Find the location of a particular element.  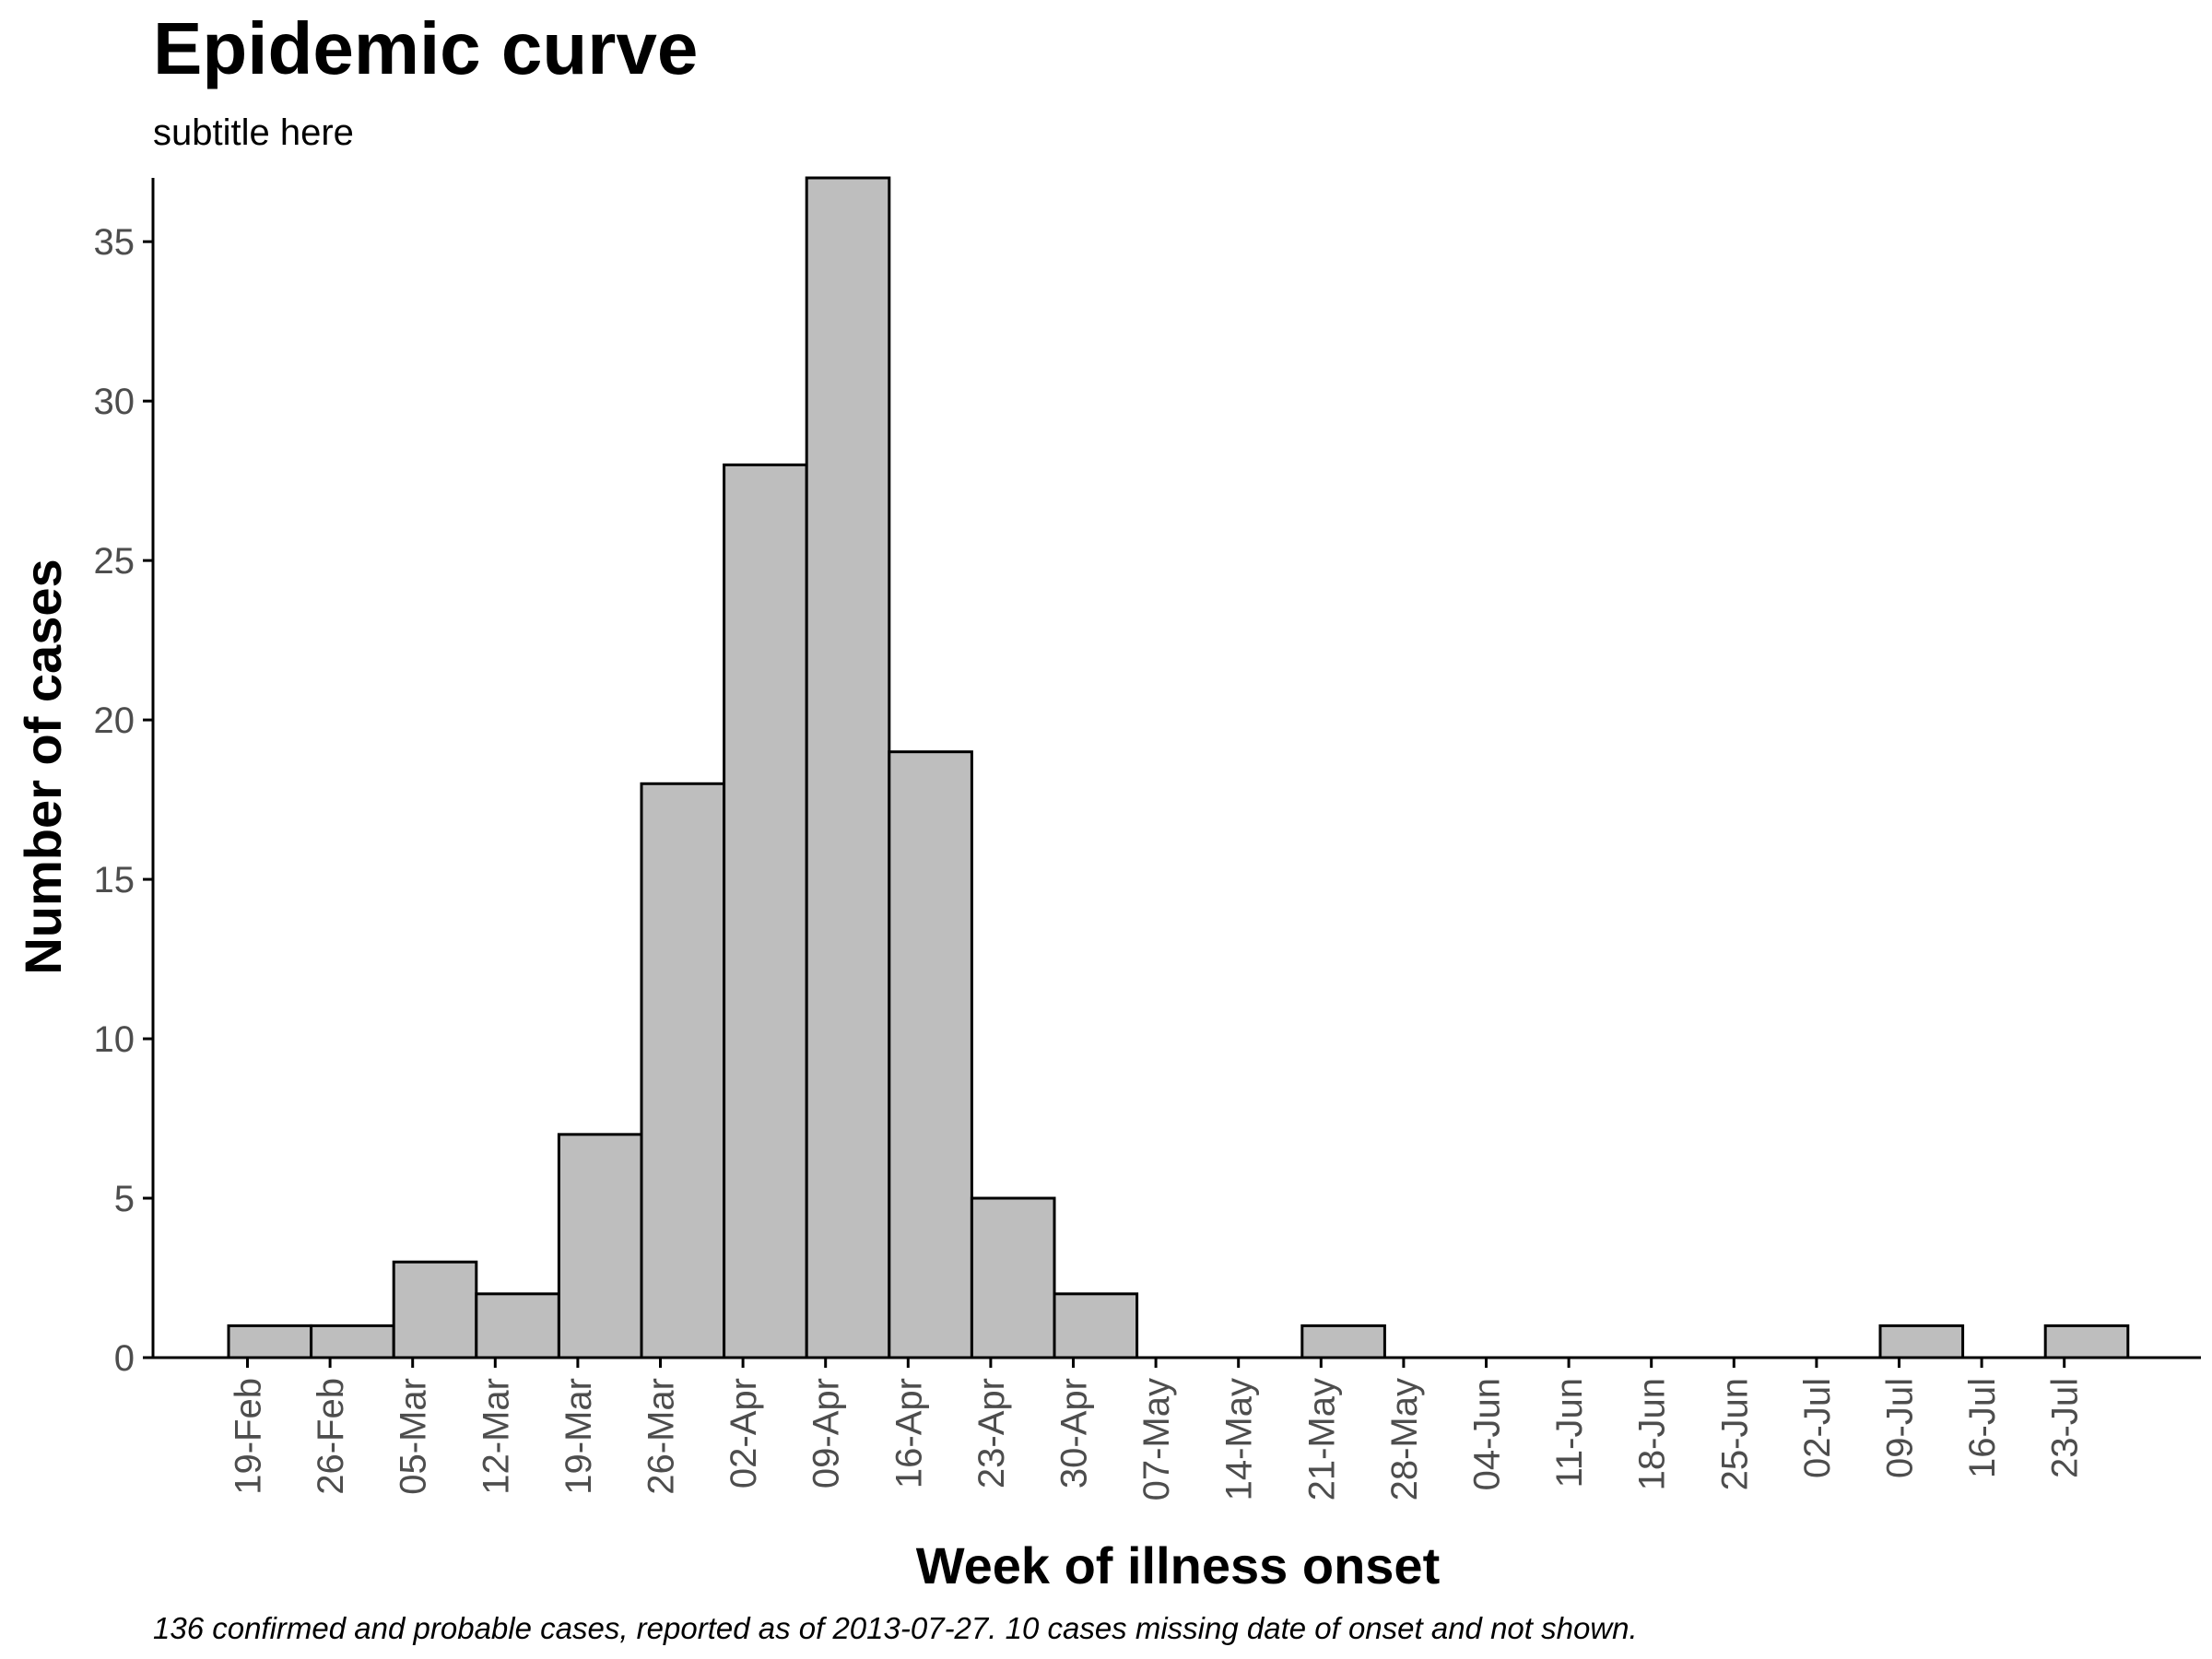

x-tick-label-26-Feb: 26-Feb is located at coordinates (331, 1436).